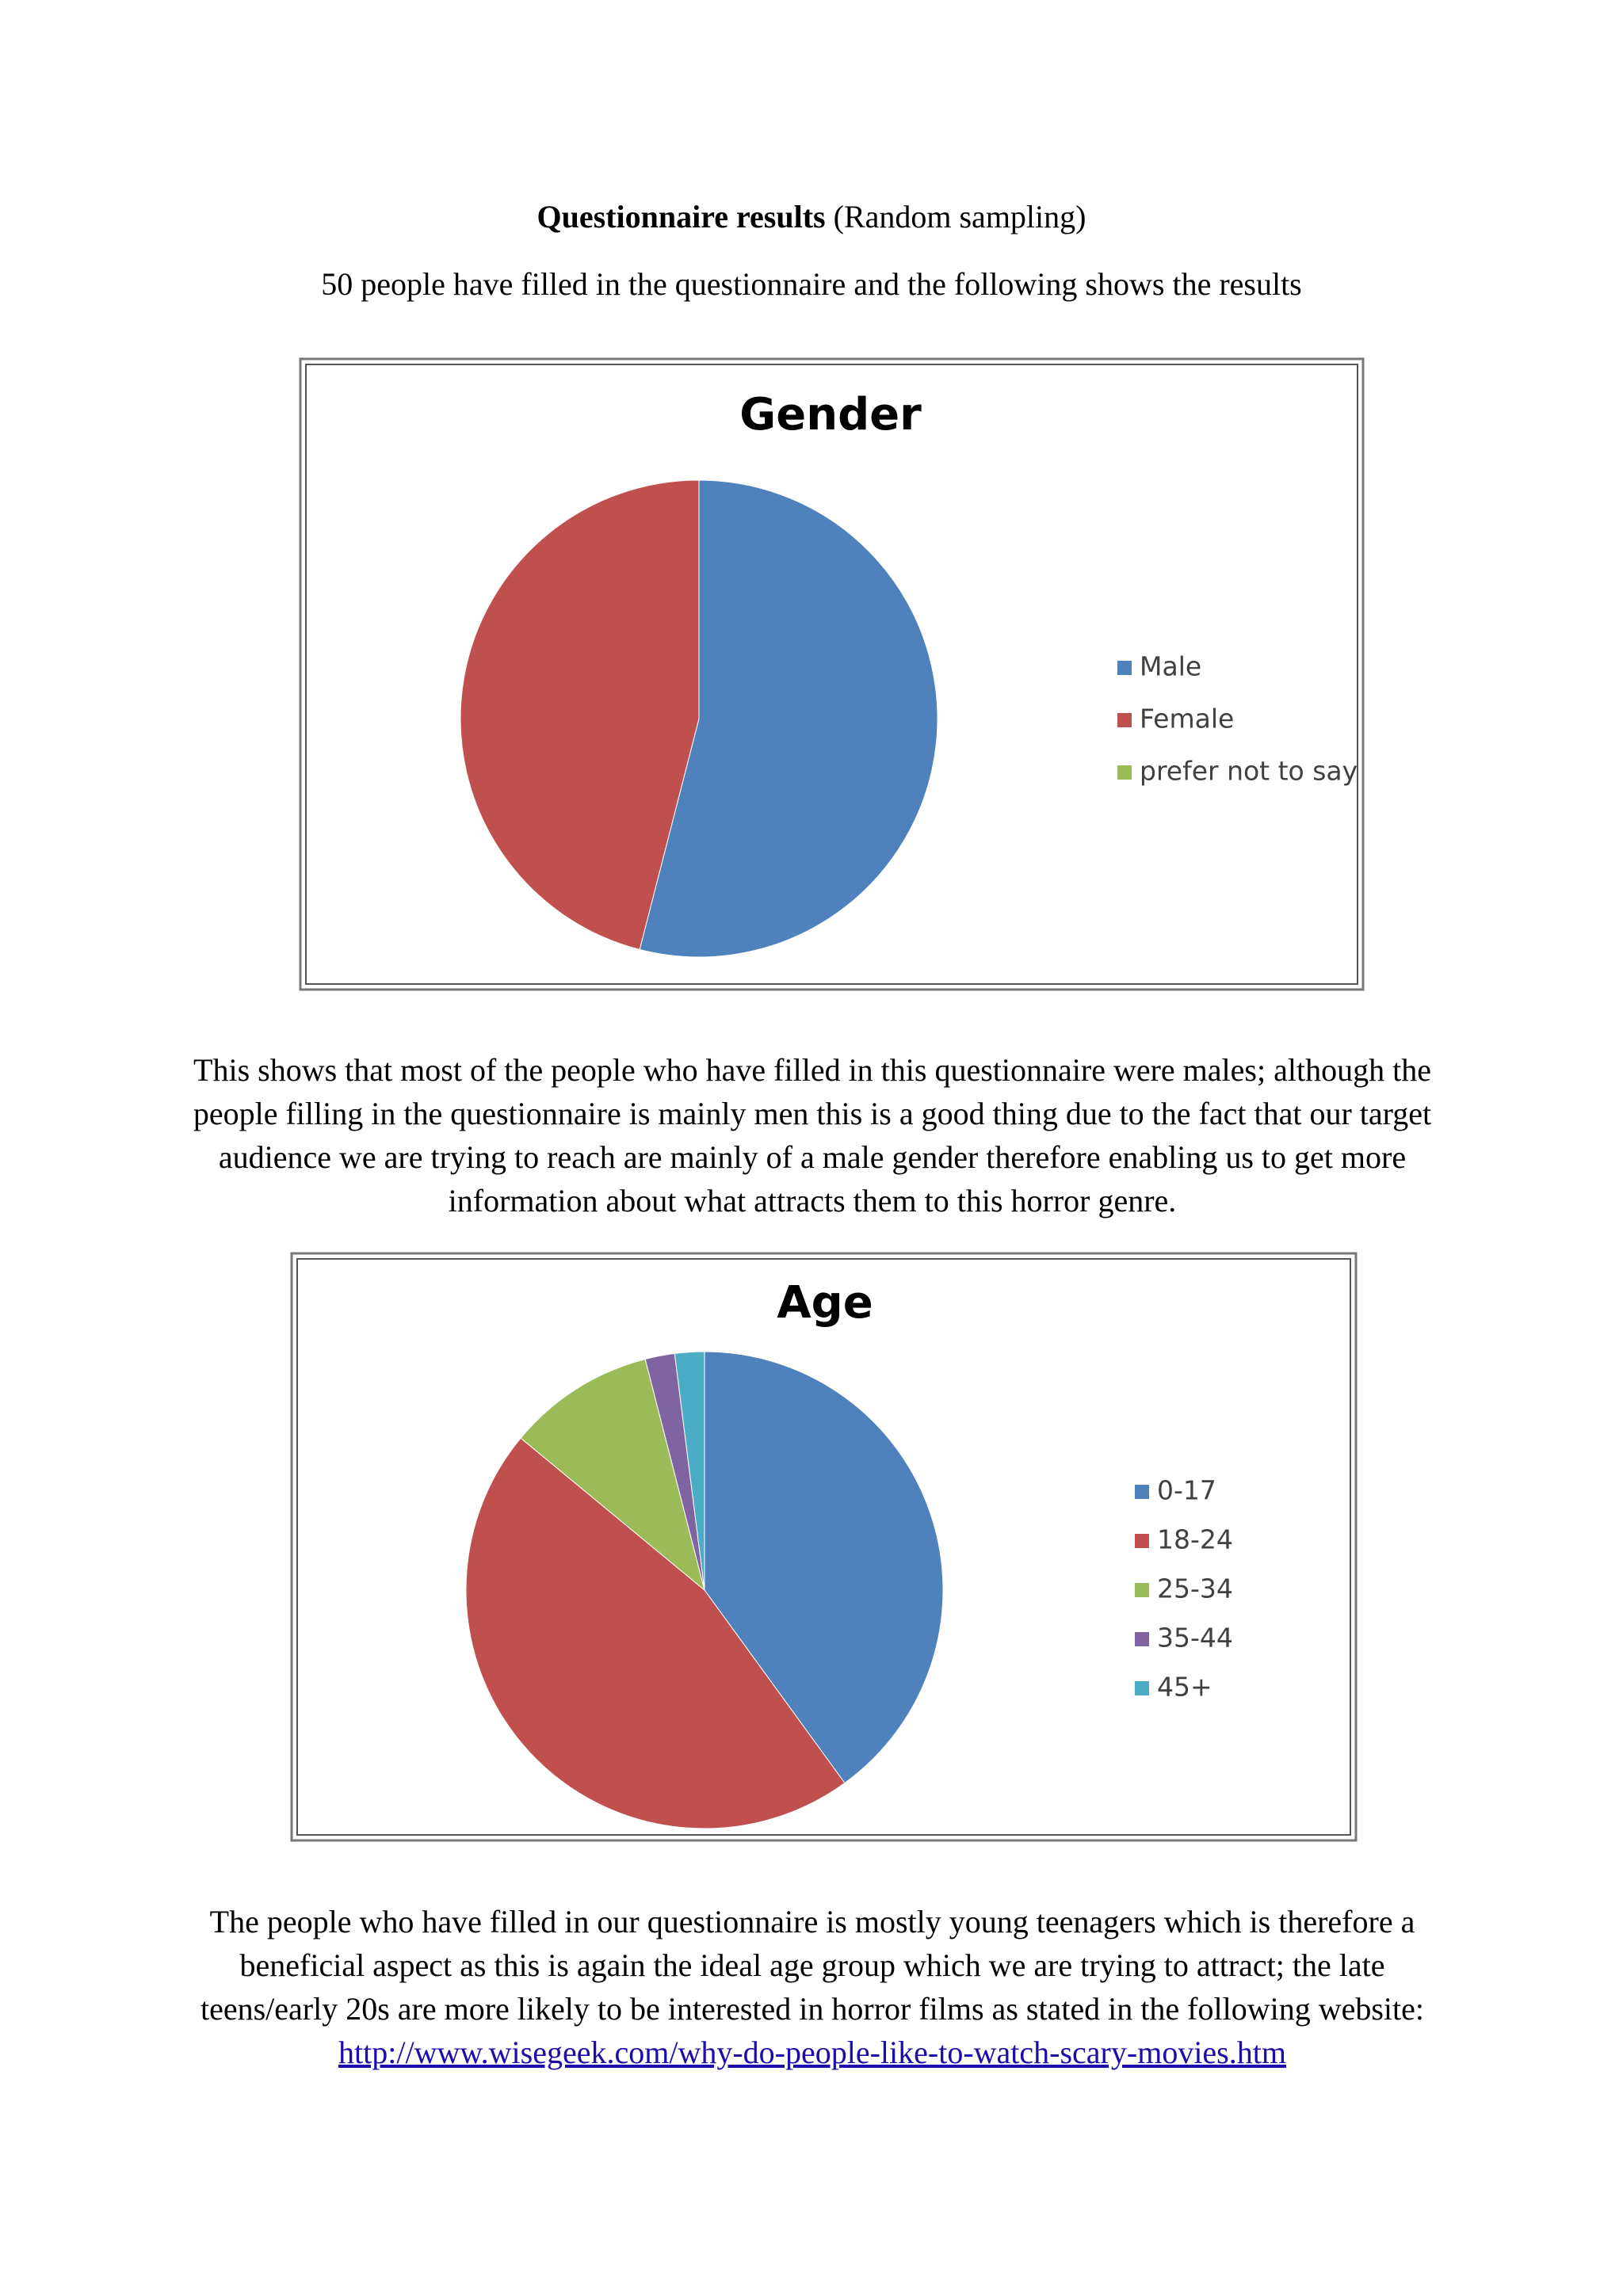 This screenshot has height=2296, width=1623. What do you see at coordinates (1186, 1490) in the screenshot?
I see `legend-label: 0-17` at bounding box center [1186, 1490].